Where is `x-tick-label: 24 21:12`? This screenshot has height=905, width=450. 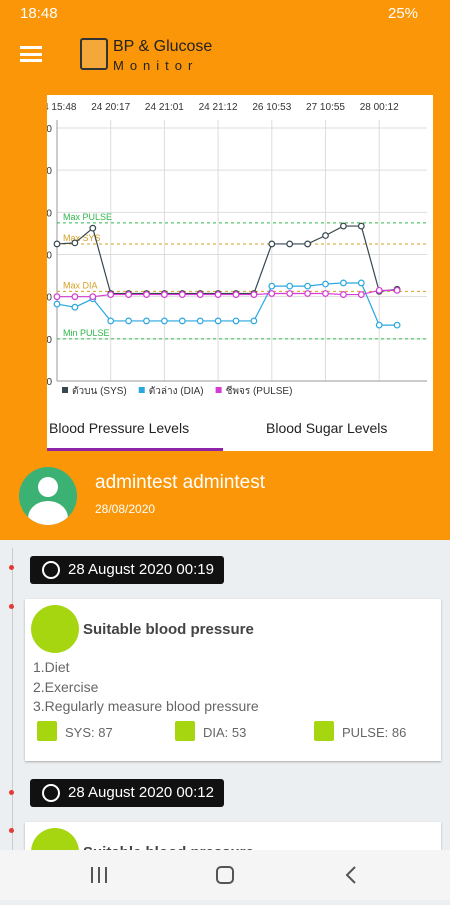
x-tick-label: 24 21:12 is located at coordinates (218, 107).